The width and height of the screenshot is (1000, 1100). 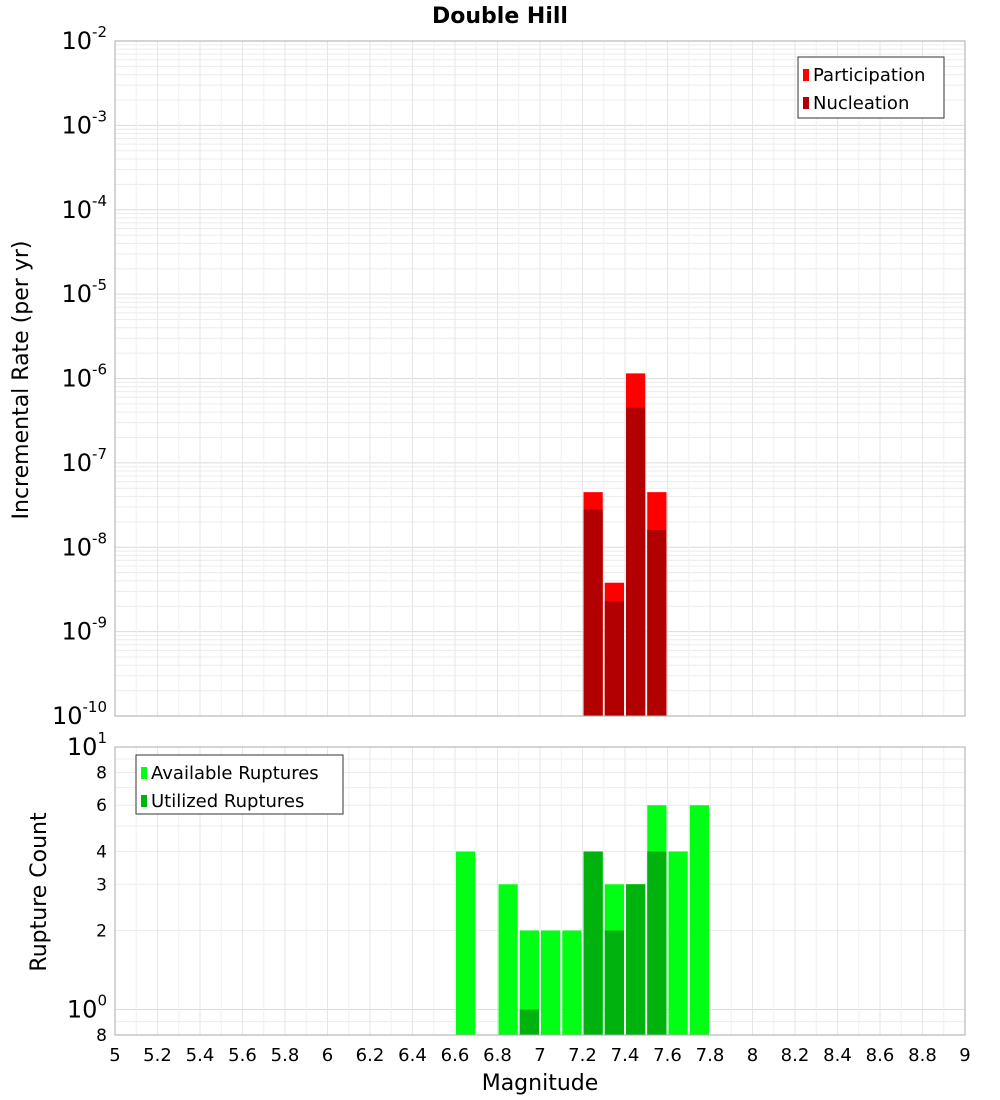 I want to click on y-tick-label: 10⁻⁴, so click(x=84, y=208).